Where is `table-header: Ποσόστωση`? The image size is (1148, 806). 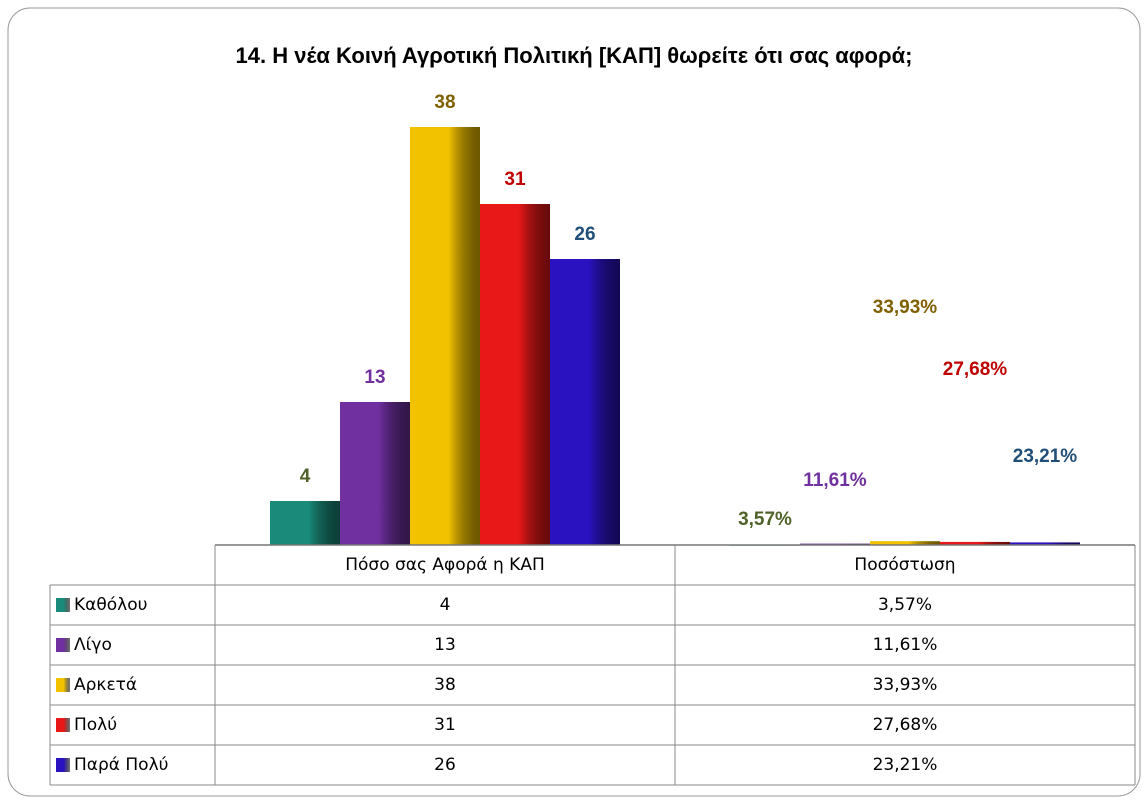
table-header: Ποσόστωση is located at coordinates (904, 565).